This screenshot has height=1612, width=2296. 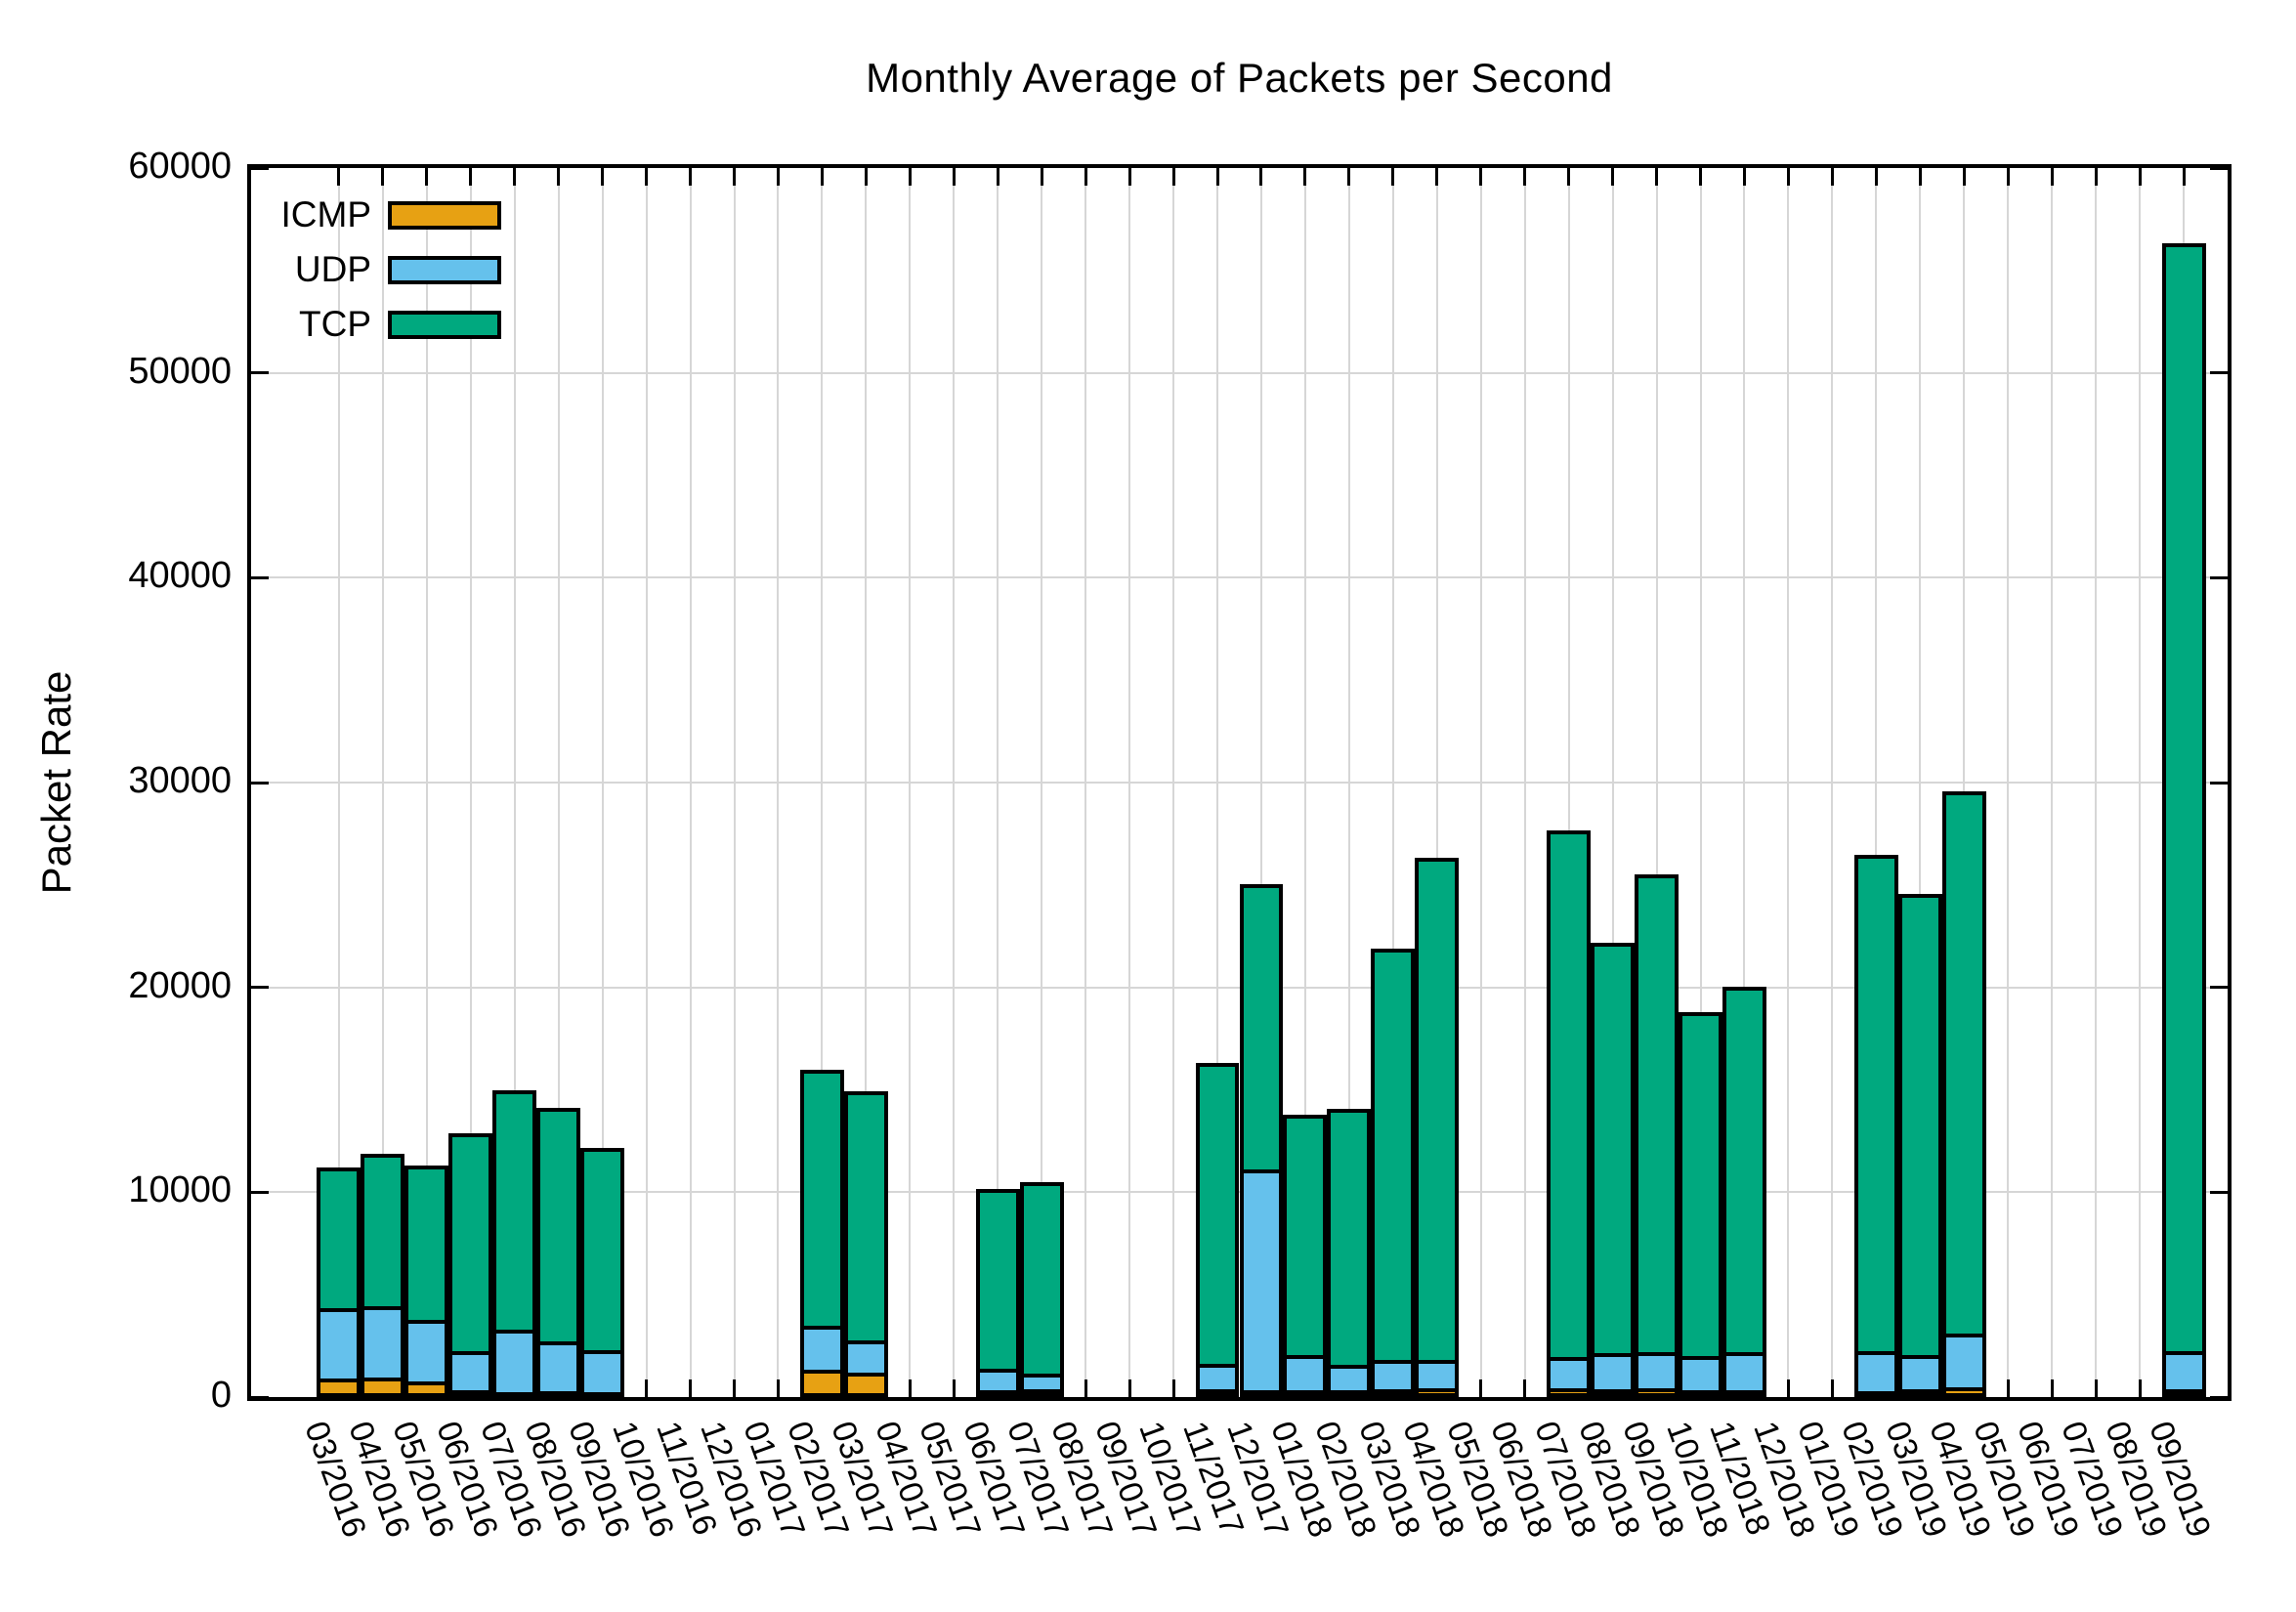 What do you see at coordinates (383, 1343) in the screenshot?
I see `bar-segment-udp-04/2016` at bounding box center [383, 1343].